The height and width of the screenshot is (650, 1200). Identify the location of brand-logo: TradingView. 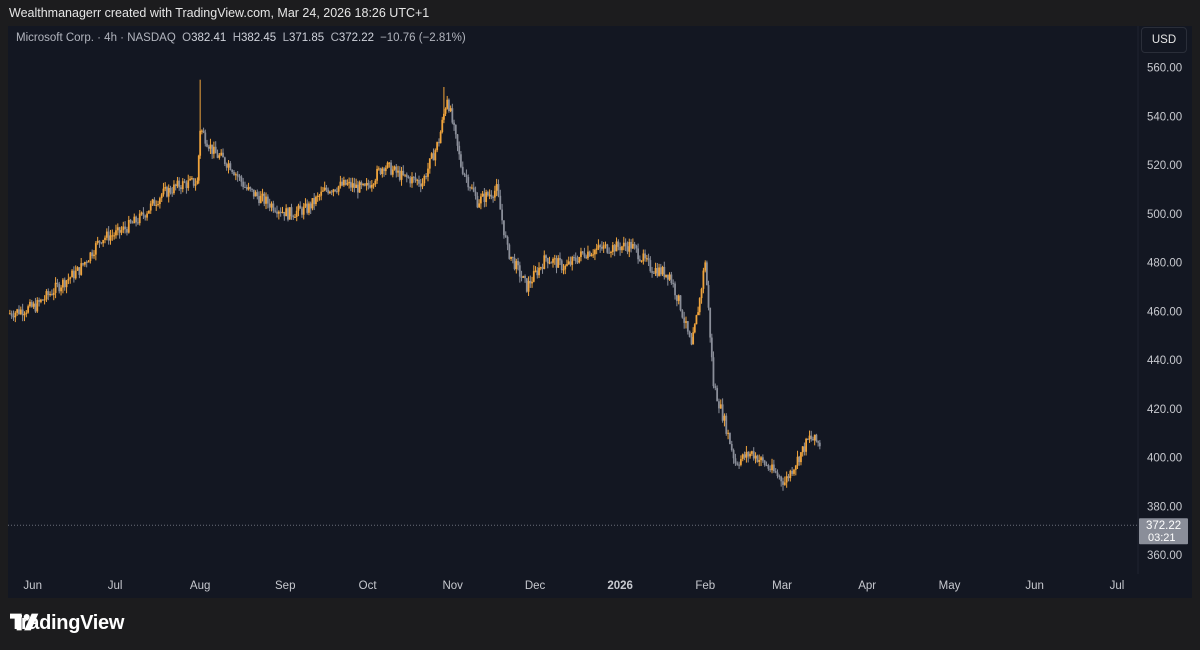
(67, 623).